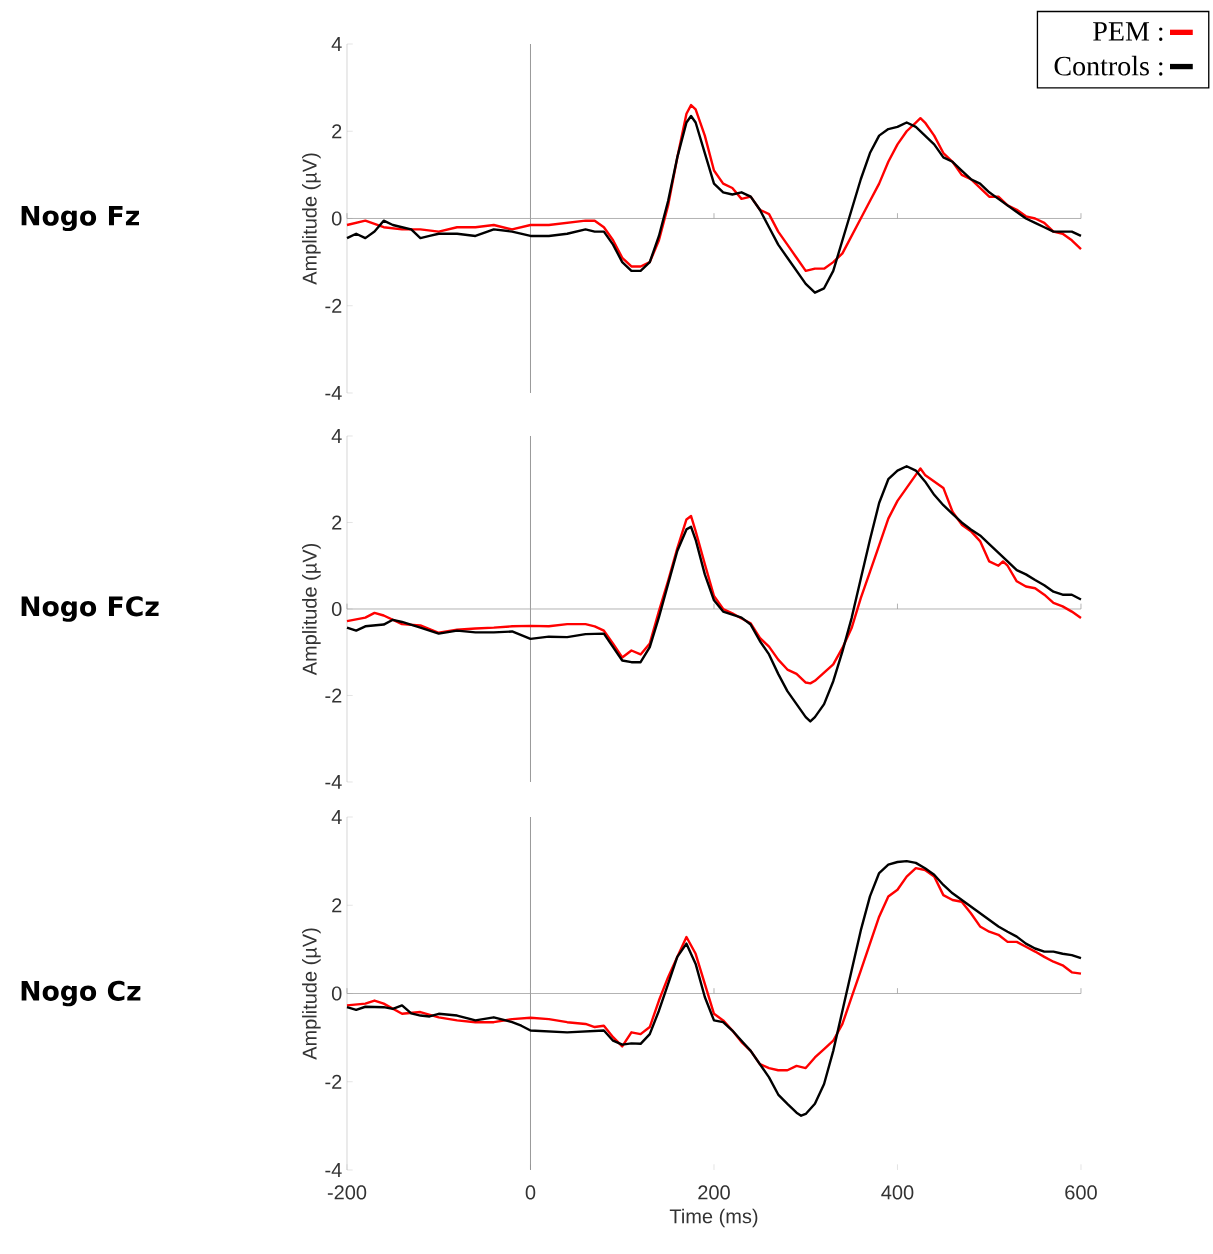 This screenshot has height=1254, width=1213. What do you see at coordinates (90, 609) in the screenshot?
I see `text: Nogo FCz` at bounding box center [90, 609].